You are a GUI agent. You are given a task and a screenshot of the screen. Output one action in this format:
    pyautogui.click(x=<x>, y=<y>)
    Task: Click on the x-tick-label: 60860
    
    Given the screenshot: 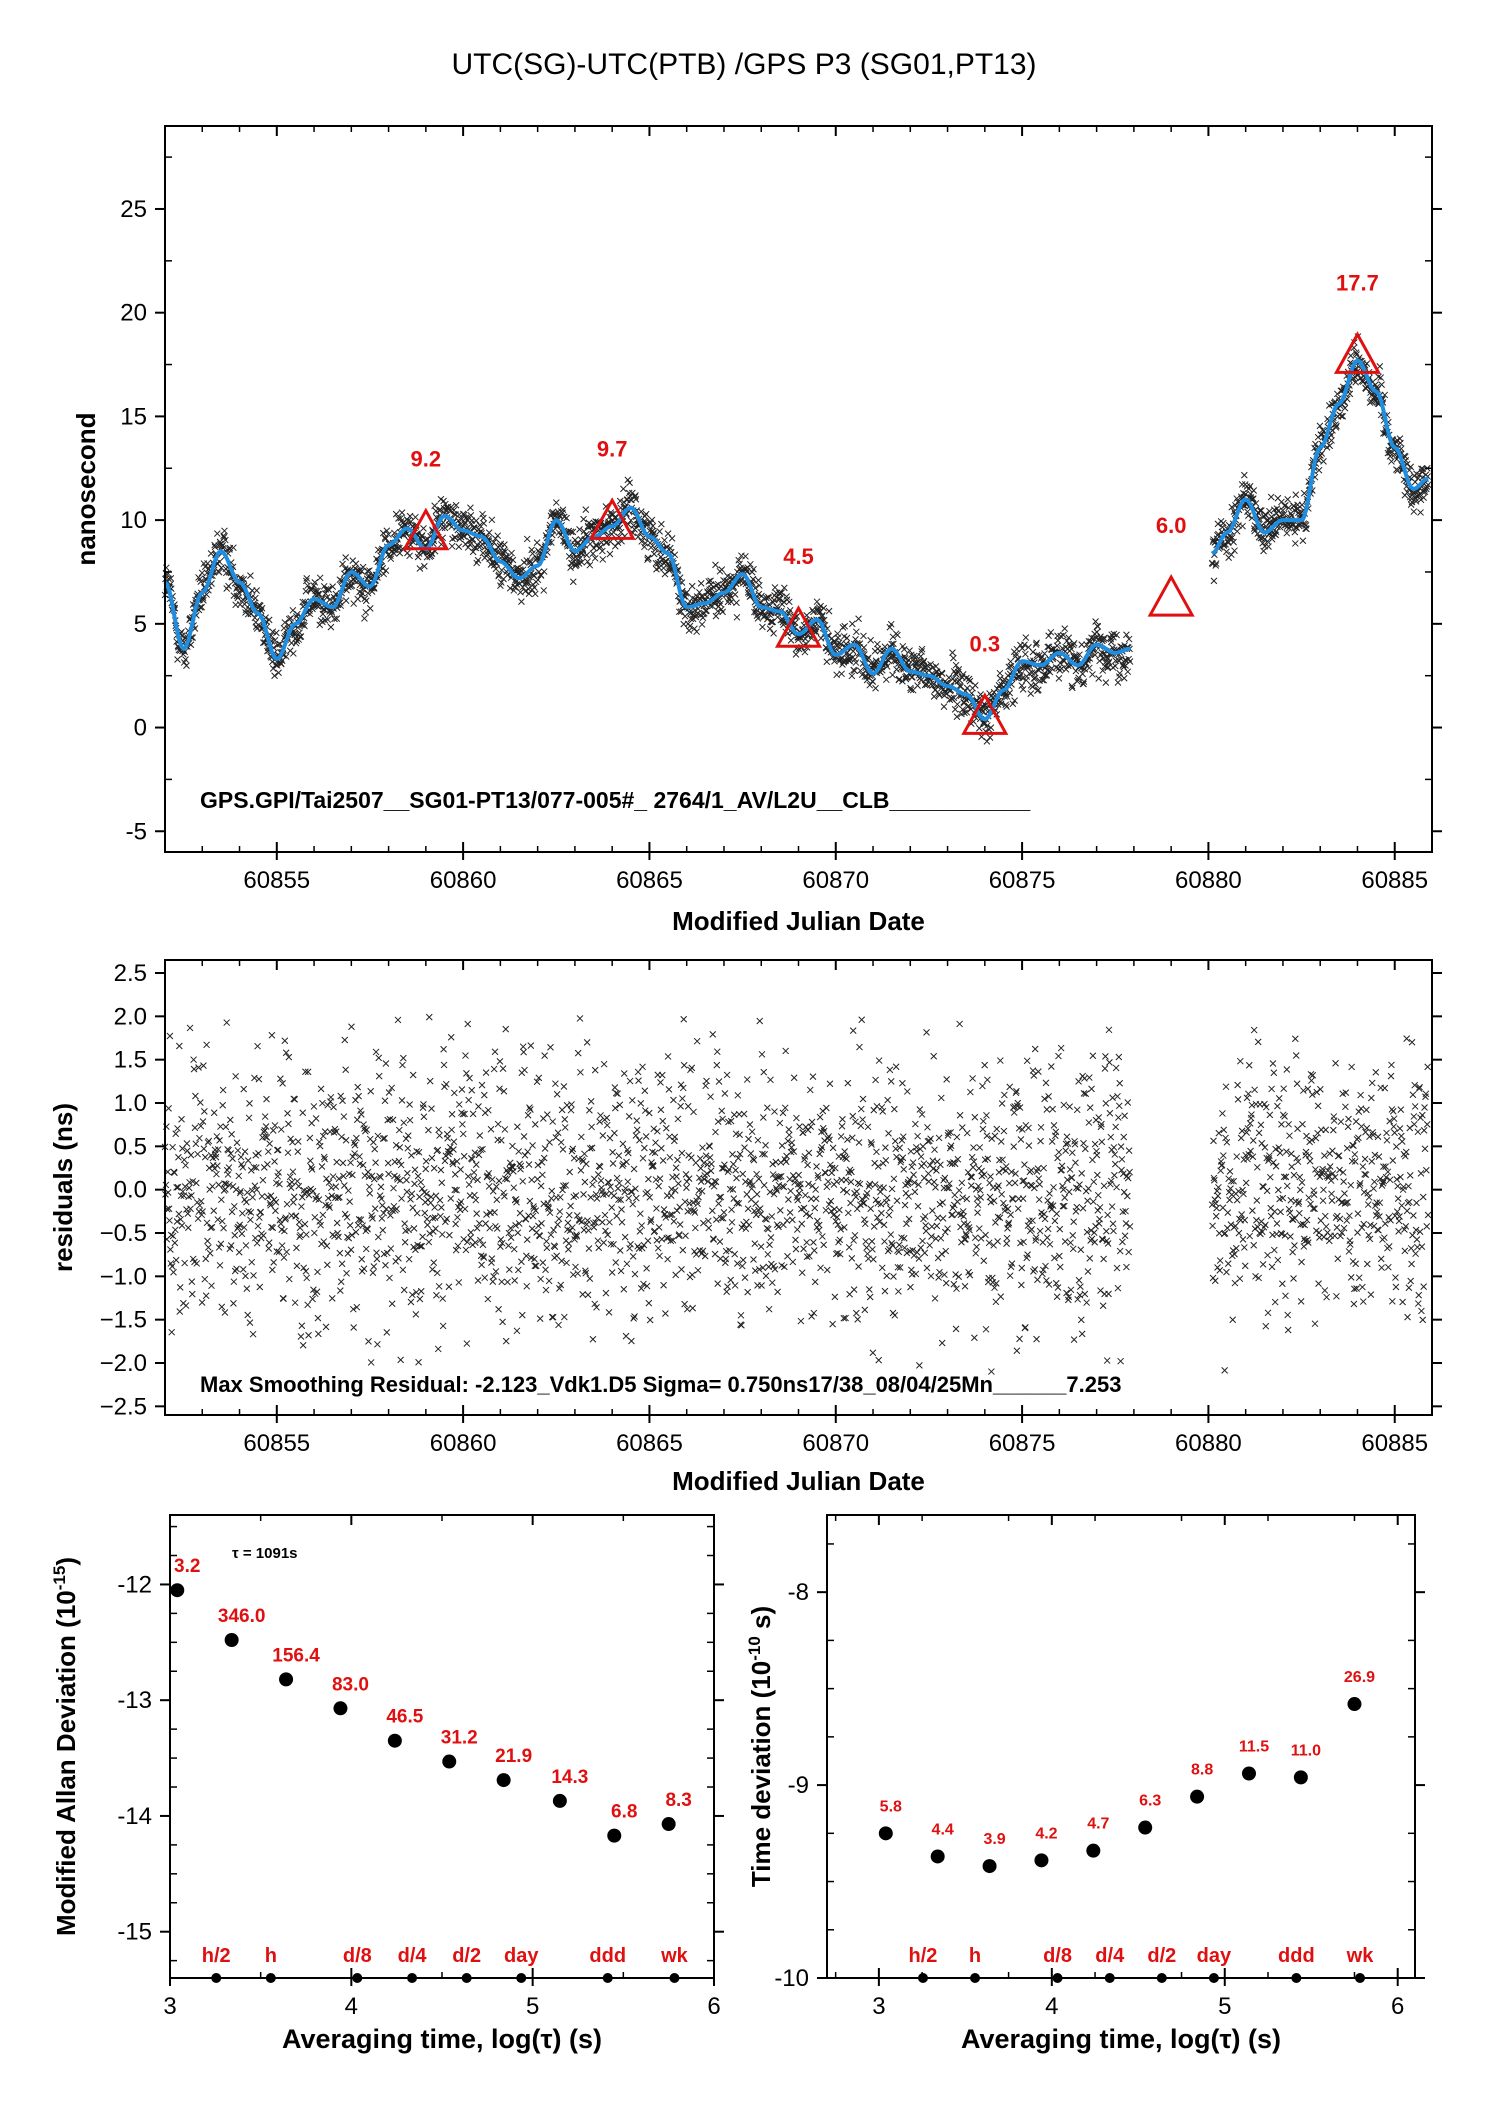 What is the action you would take?
    pyautogui.click(x=463, y=880)
    